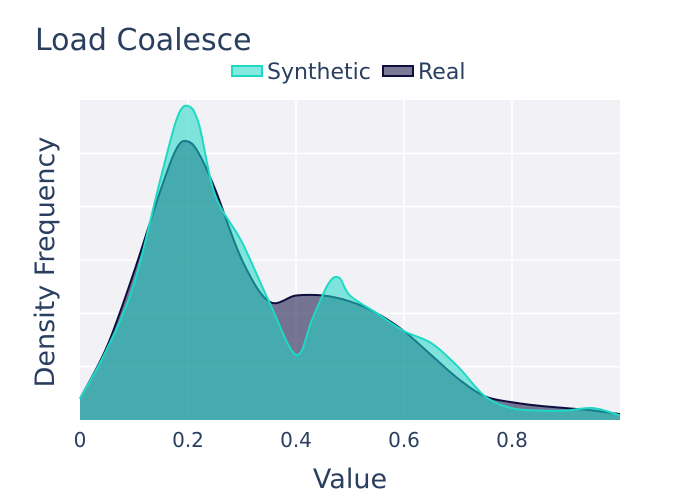 Image resolution: width=700 pixels, height=500 pixels. I want to click on chart-title: Load Coalesce, so click(143, 40).